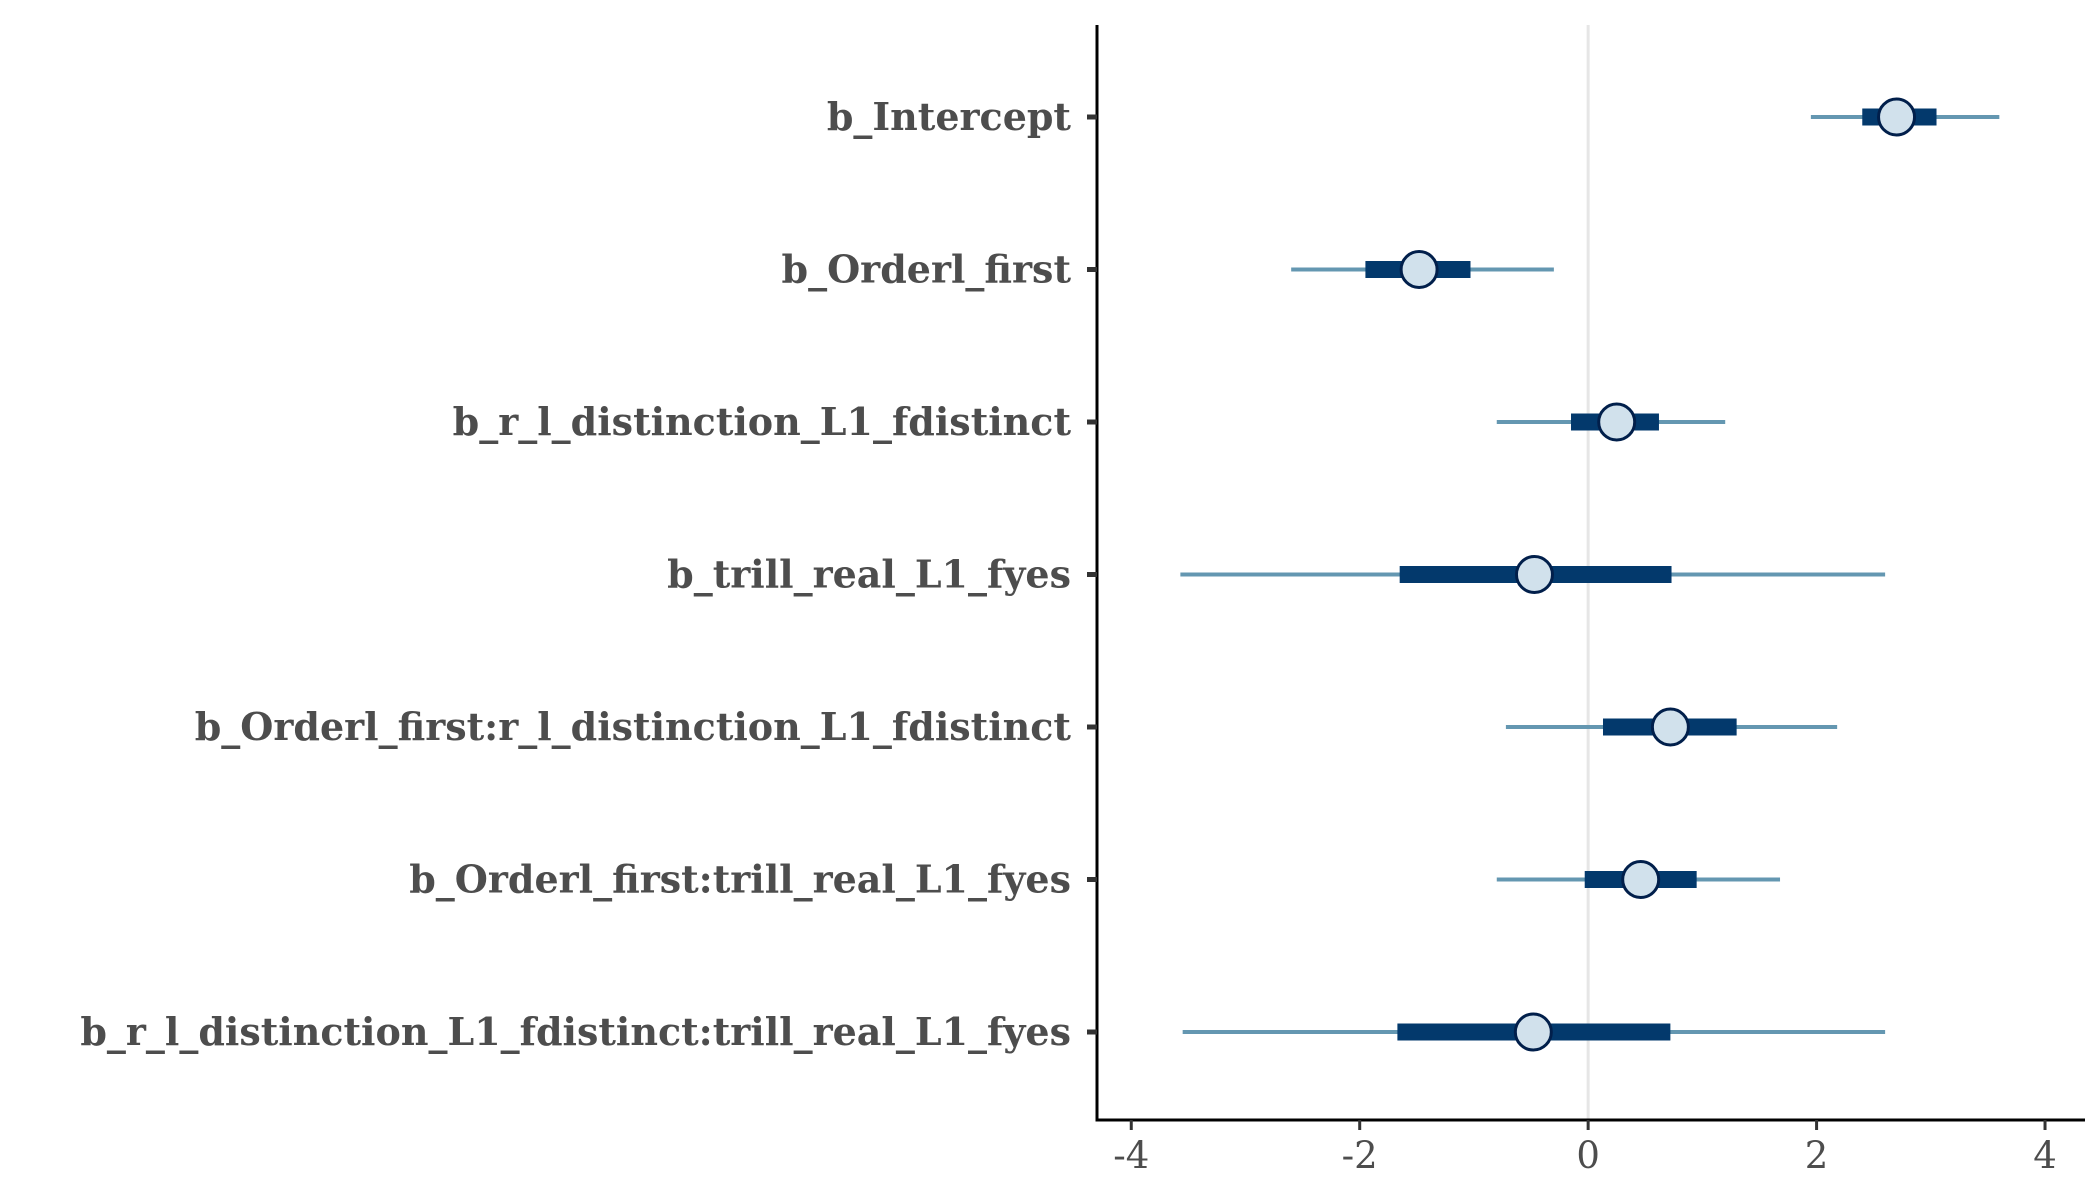 The image size is (2100, 1200). I want to click on parameter-row: b_Intercept, so click(1413, 116).